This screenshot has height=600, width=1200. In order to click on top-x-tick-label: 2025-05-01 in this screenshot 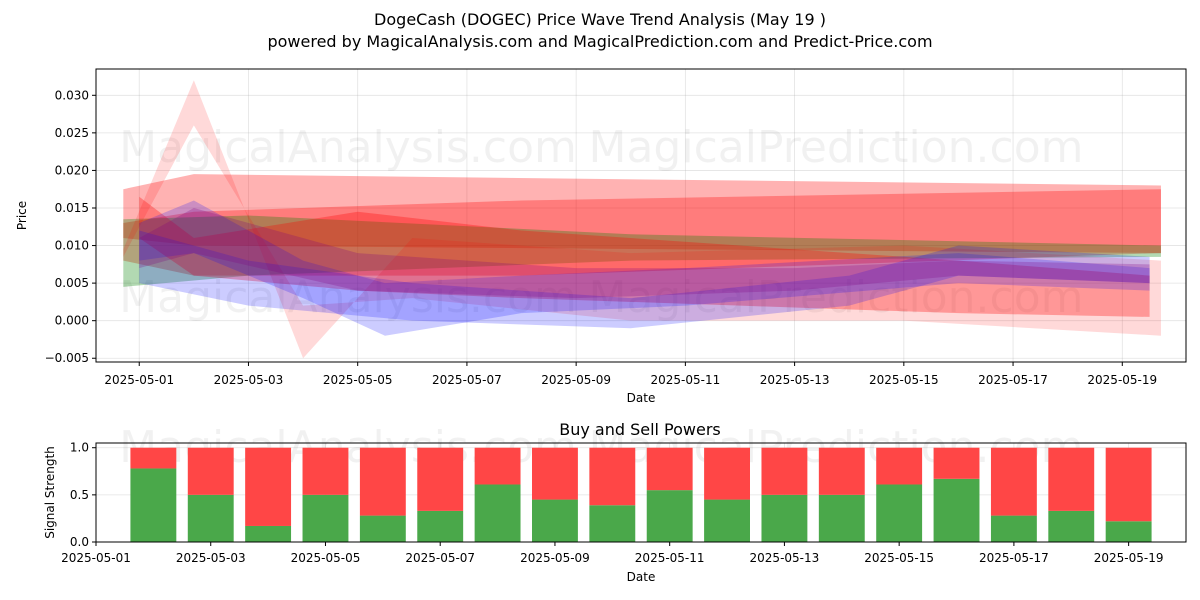, I will do `click(139, 380)`.